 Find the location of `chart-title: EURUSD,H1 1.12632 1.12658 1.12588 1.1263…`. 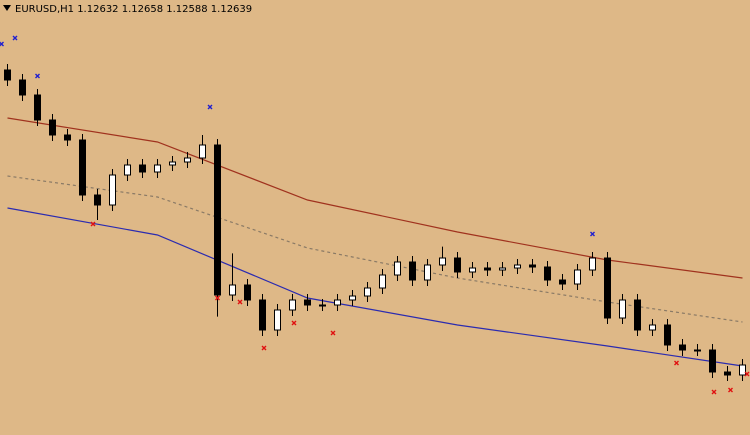

chart-title: EURUSD,H1 1.12632 1.12658 1.12588 1.1263… is located at coordinates (133, 9).